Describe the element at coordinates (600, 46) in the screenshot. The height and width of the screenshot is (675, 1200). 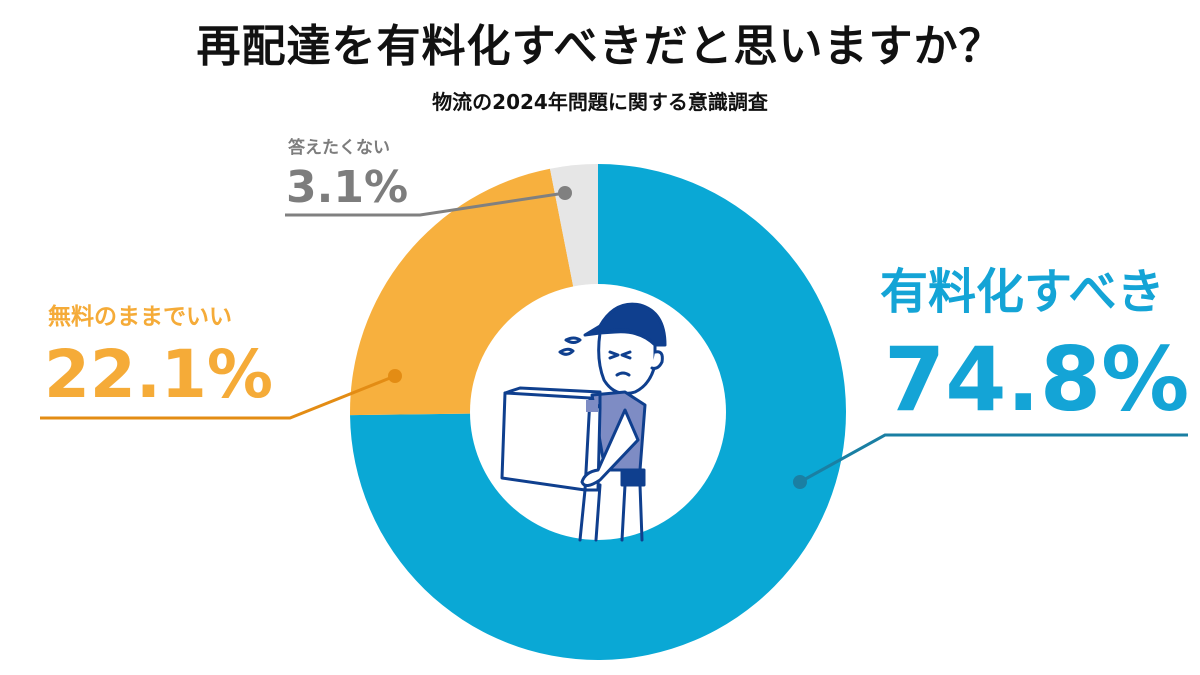
I see `chart-title: 再配達を有料化すべきだと思いますか？` at that location.